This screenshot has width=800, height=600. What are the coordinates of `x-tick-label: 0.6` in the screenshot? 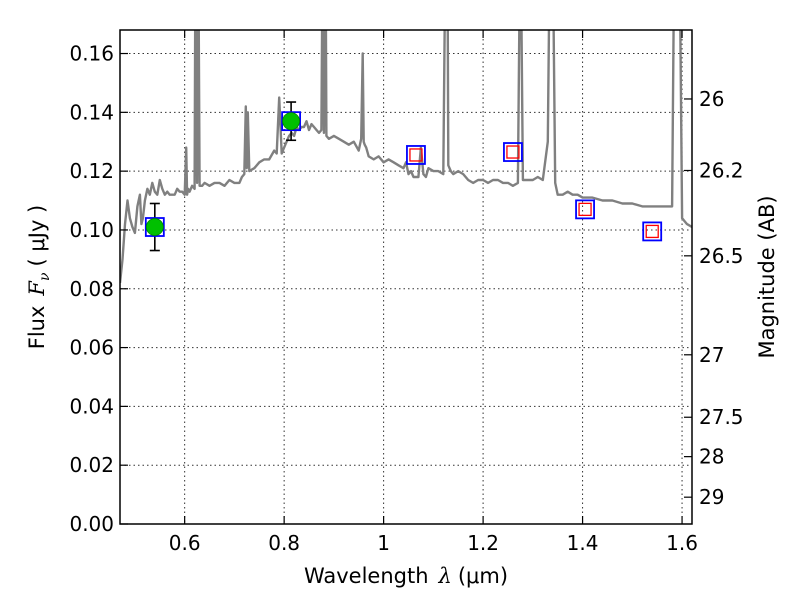 It's located at (185, 543).